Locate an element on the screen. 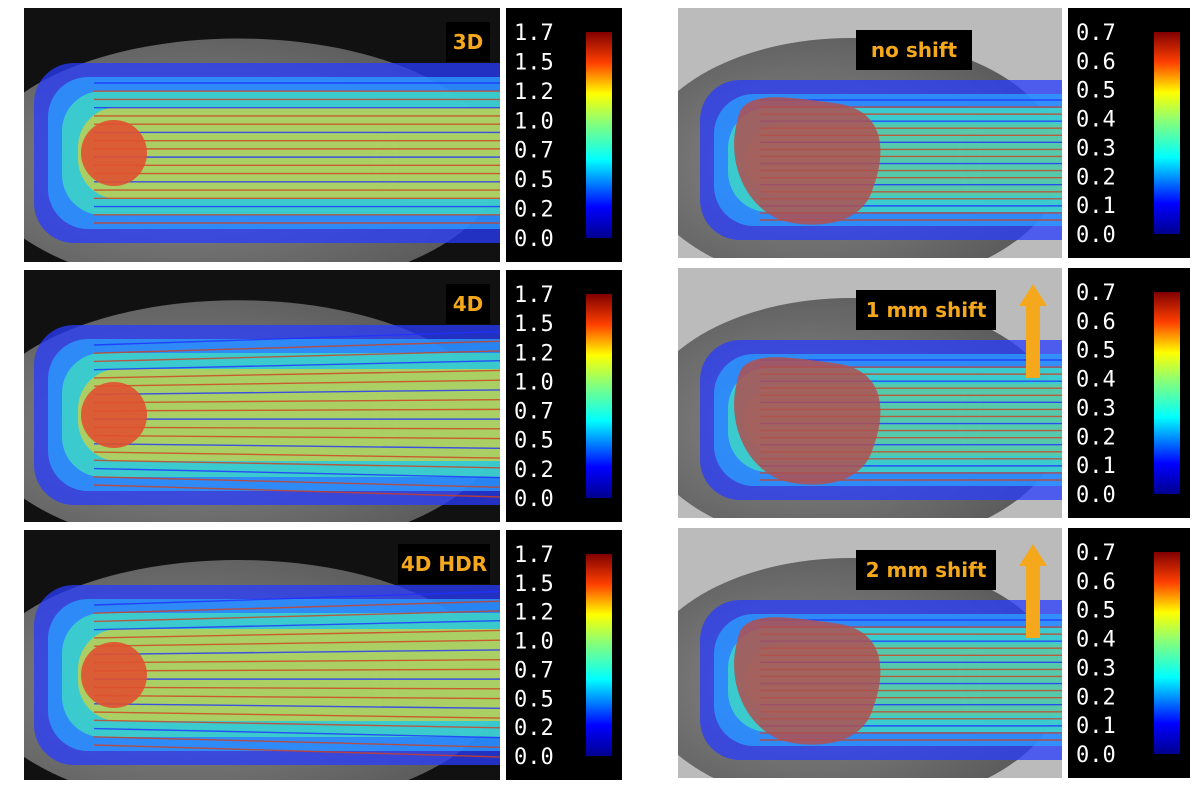 Image resolution: width=1200 pixels, height=786 pixels. panel-label: 3D is located at coordinates (468, 42).